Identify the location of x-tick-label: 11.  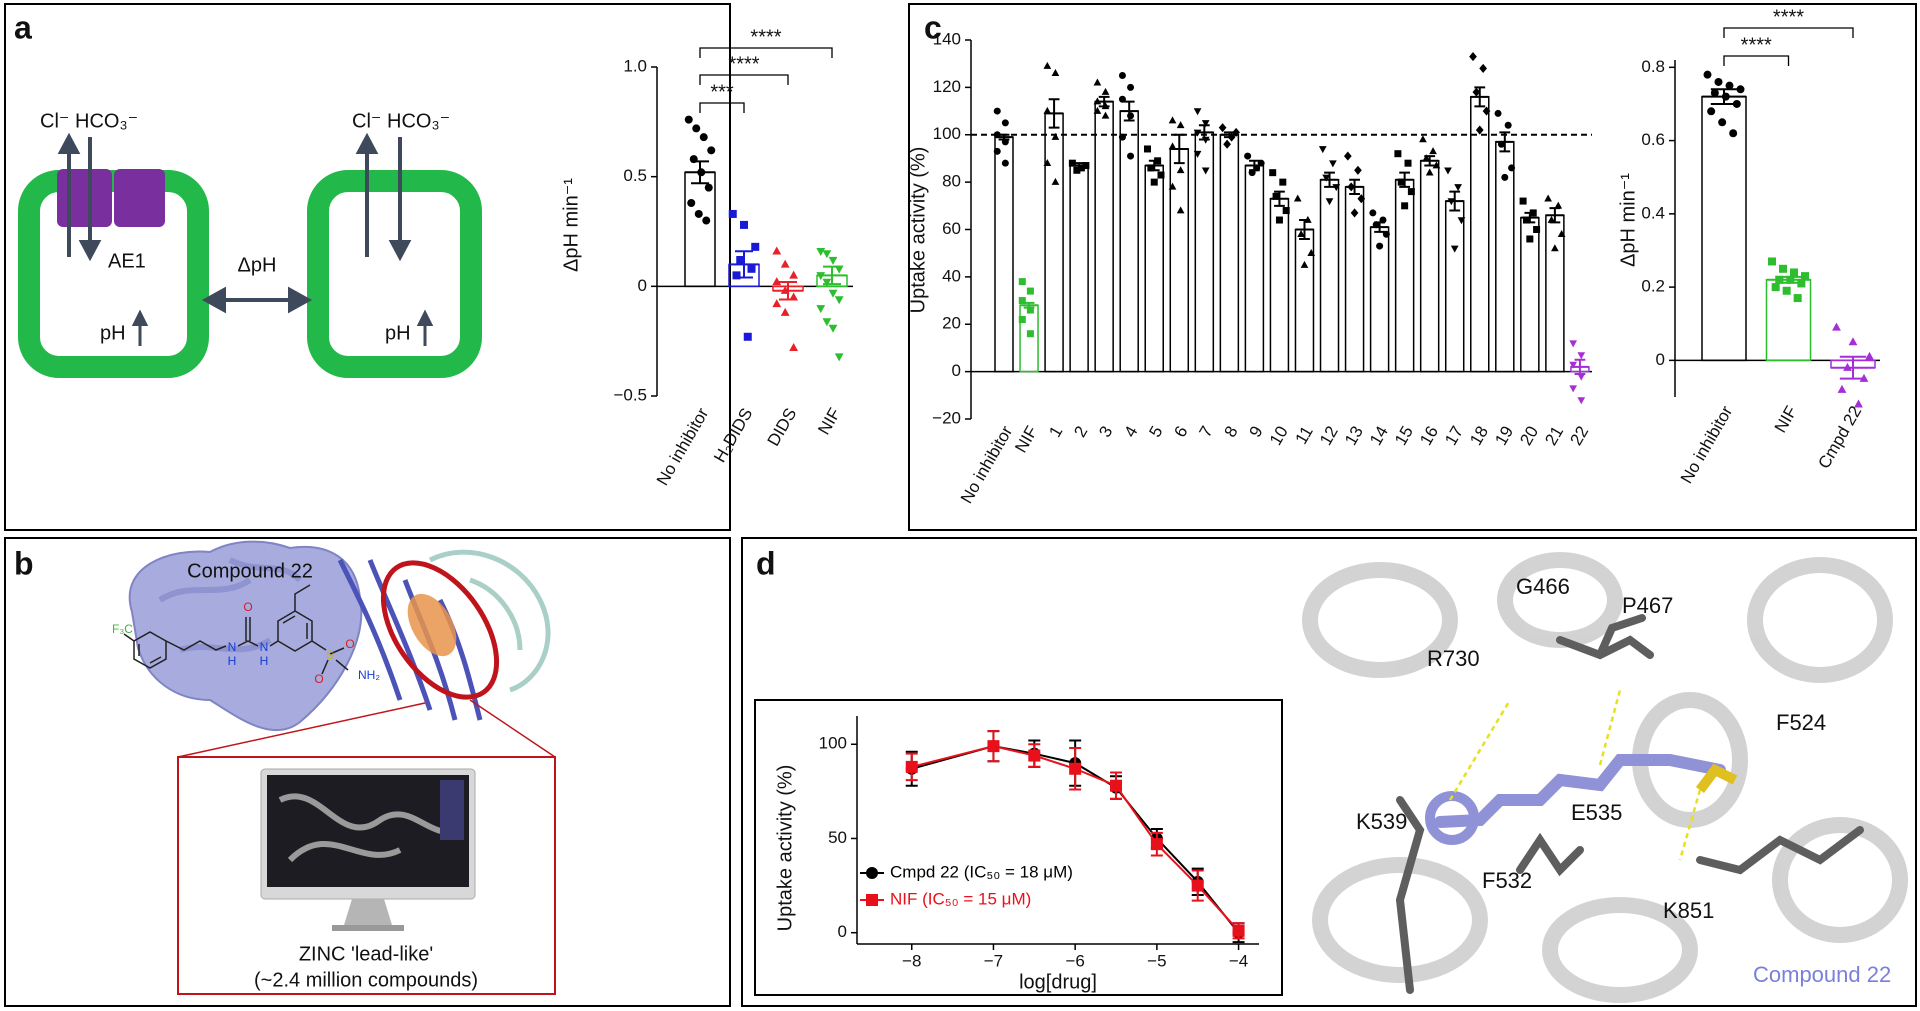
(1304, 435).